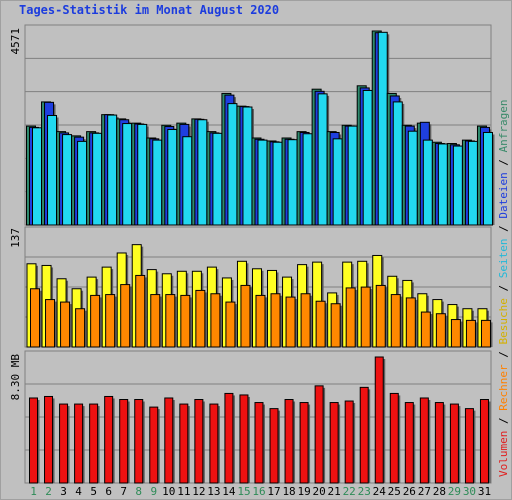 This screenshot has width=512, height=500. I want to click on top-max-label: 4571, so click(15, 41).